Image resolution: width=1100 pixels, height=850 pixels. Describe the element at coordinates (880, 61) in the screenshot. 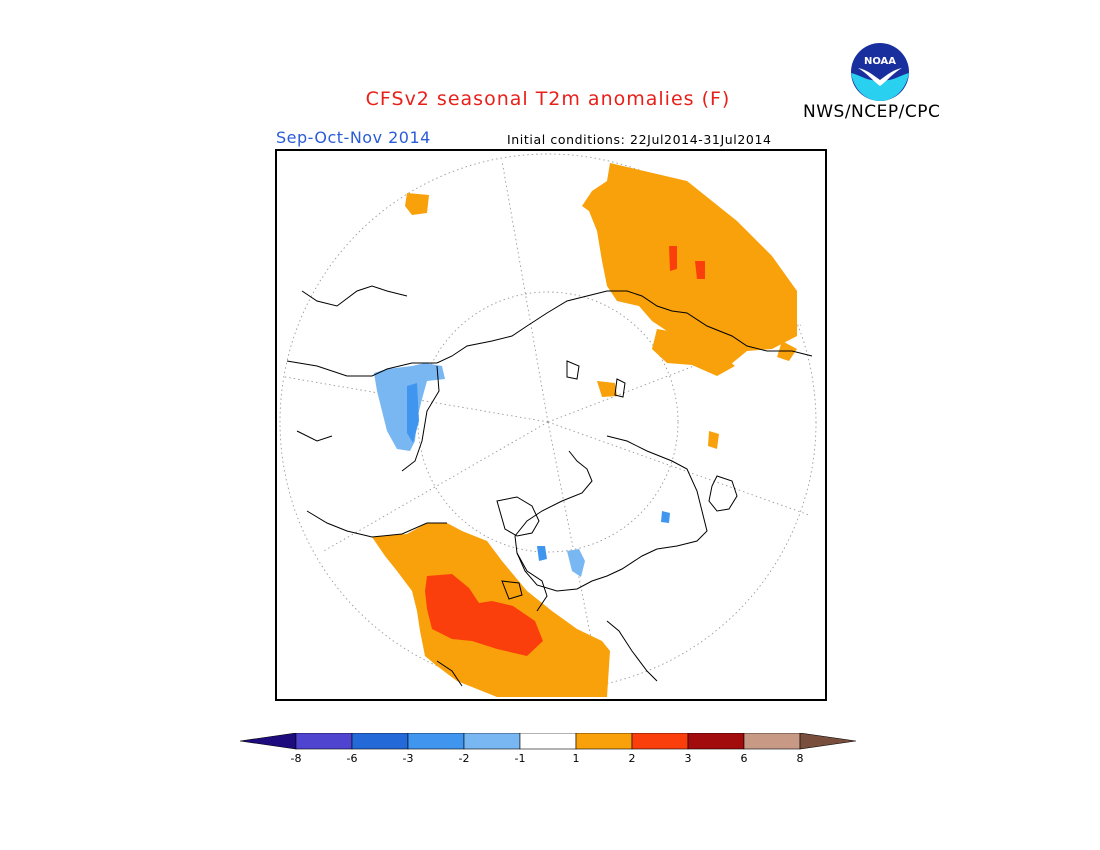

I see `svg-text: NOAA` at that location.